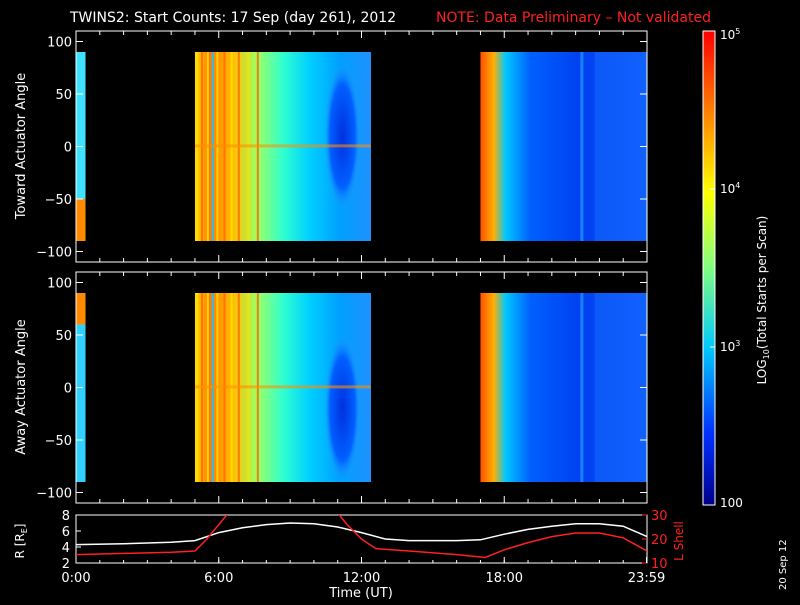 The width and height of the screenshot is (800, 605). What do you see at coordinates (21, 146) in the screenshot?
I see `top-ylabel: Toward Actuator Angle` at bounding box center [21, 146].